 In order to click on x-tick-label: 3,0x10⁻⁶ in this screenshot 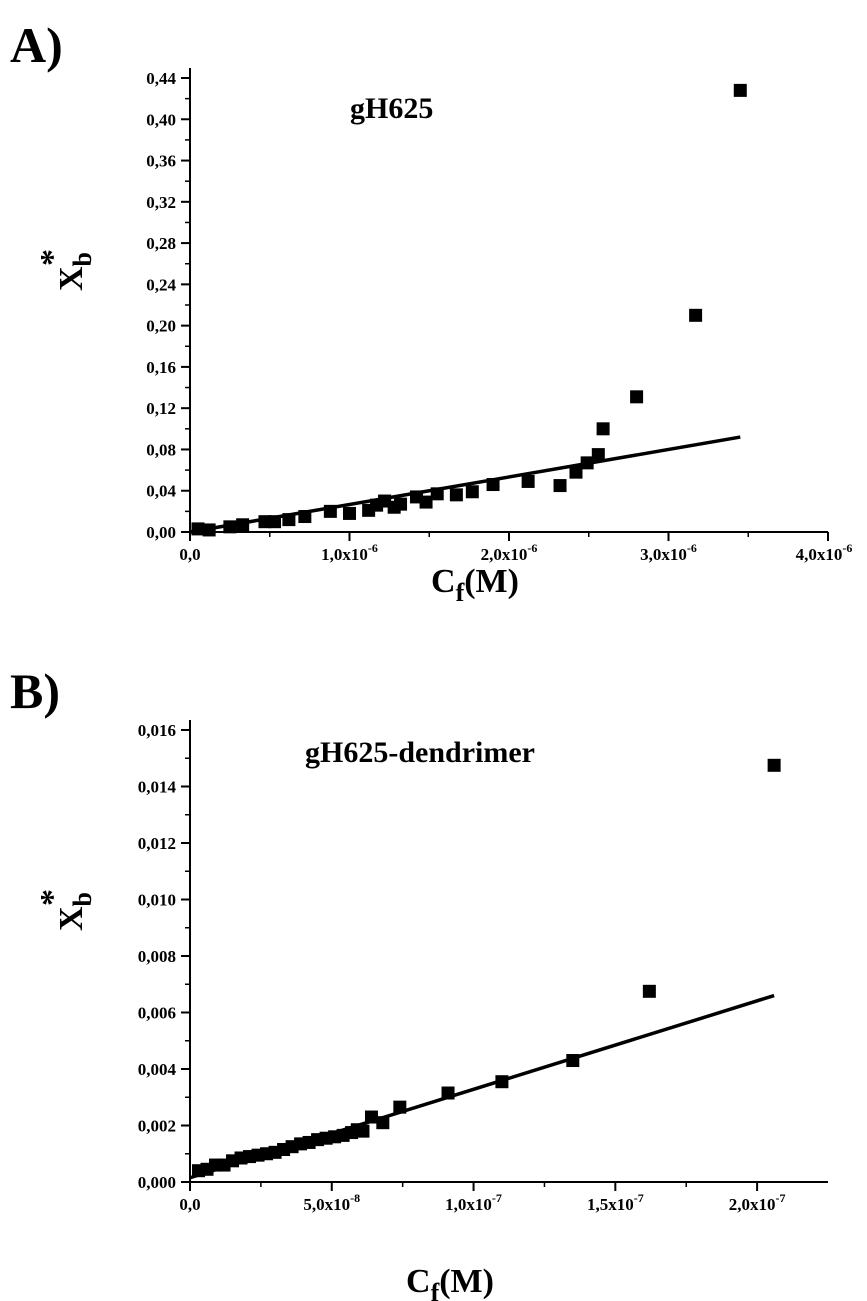, I will do `click(668, 552)`.